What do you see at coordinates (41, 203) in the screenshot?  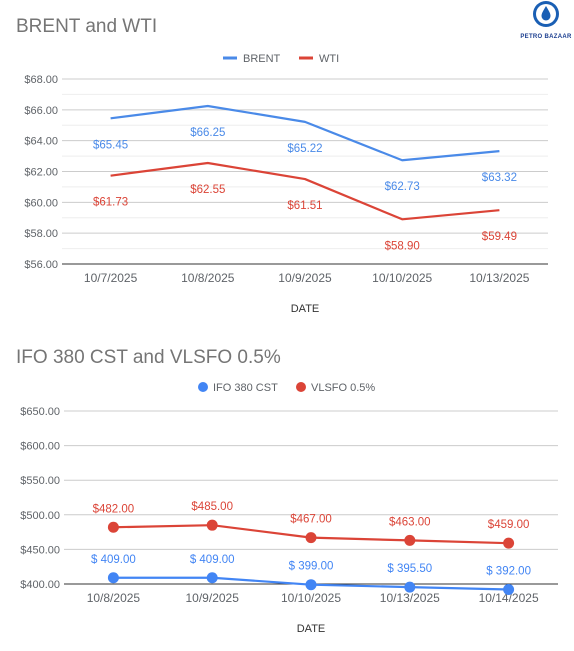 I see `y-tick-label: $60.00` at bounding box center [41, 203].